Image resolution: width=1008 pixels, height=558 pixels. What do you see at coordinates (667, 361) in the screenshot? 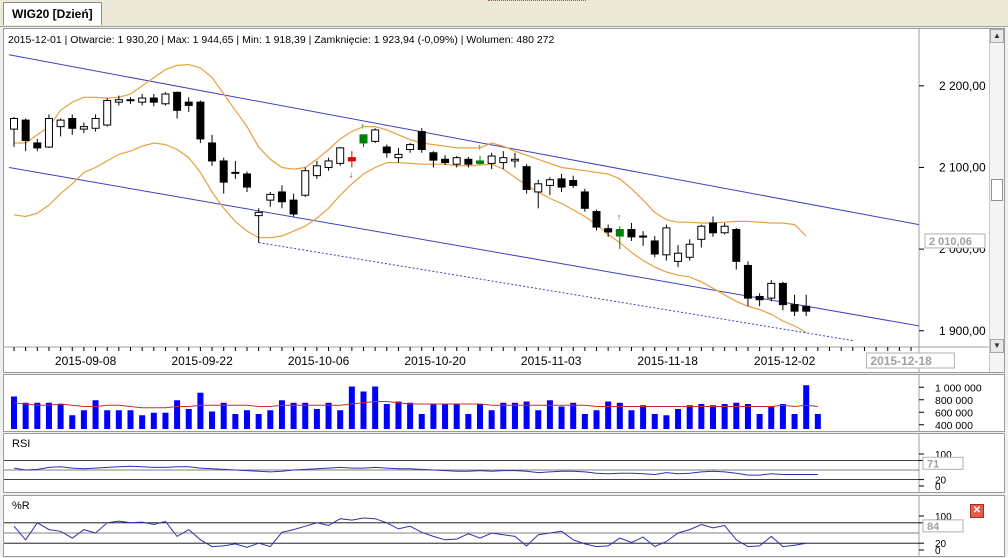
I see `x-tick-label: 2015-11-18` at bounding box center [667, 361].